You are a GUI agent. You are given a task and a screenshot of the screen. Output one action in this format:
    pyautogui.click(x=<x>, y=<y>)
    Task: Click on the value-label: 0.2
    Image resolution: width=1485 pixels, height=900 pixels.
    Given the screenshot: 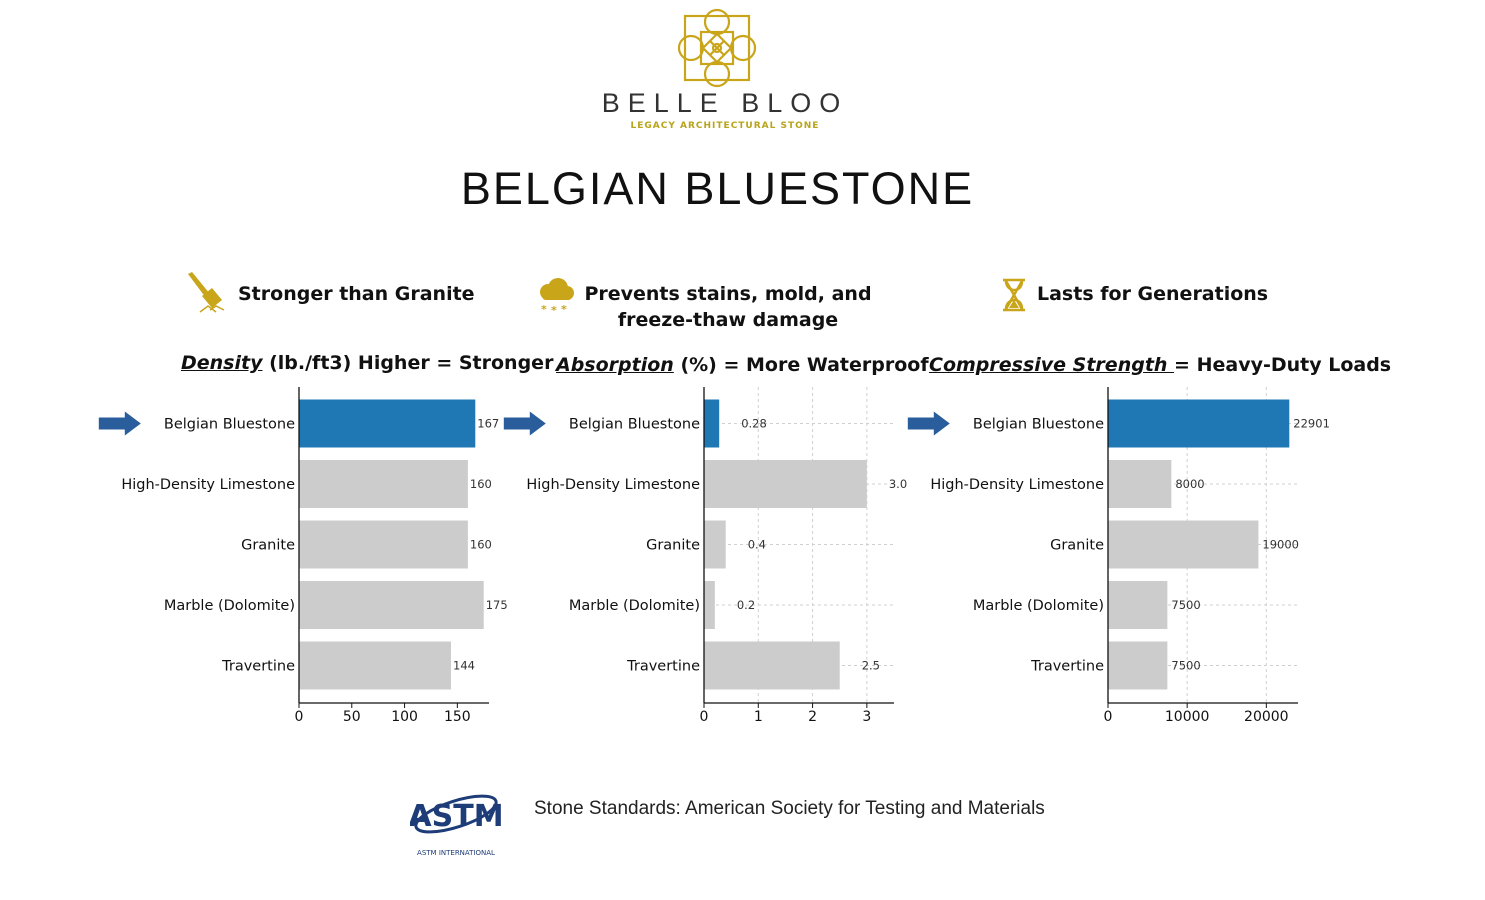 What is the action you would take?
    pyautogui.click(x=746, y=605)
    